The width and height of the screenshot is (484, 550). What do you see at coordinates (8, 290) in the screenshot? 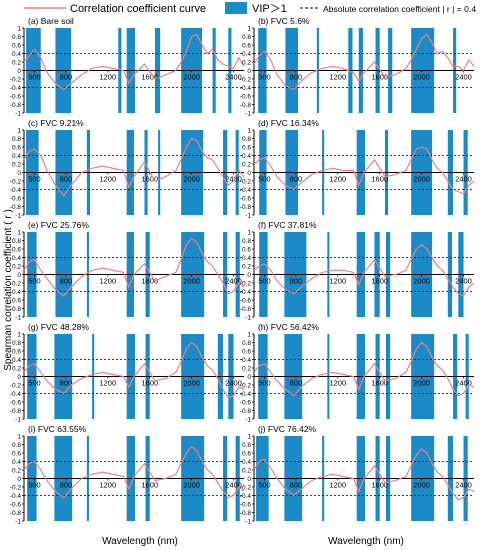
I see `y-axis-label: Spearman correlation coefficient ( r )` at bounding box center [8, 290].